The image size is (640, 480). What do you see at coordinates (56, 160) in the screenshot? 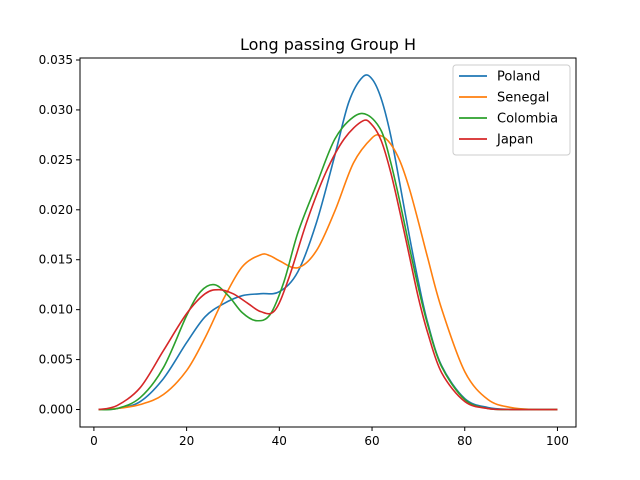
I see `y-tick-label: 0.025` at bounding box center [56, 160].